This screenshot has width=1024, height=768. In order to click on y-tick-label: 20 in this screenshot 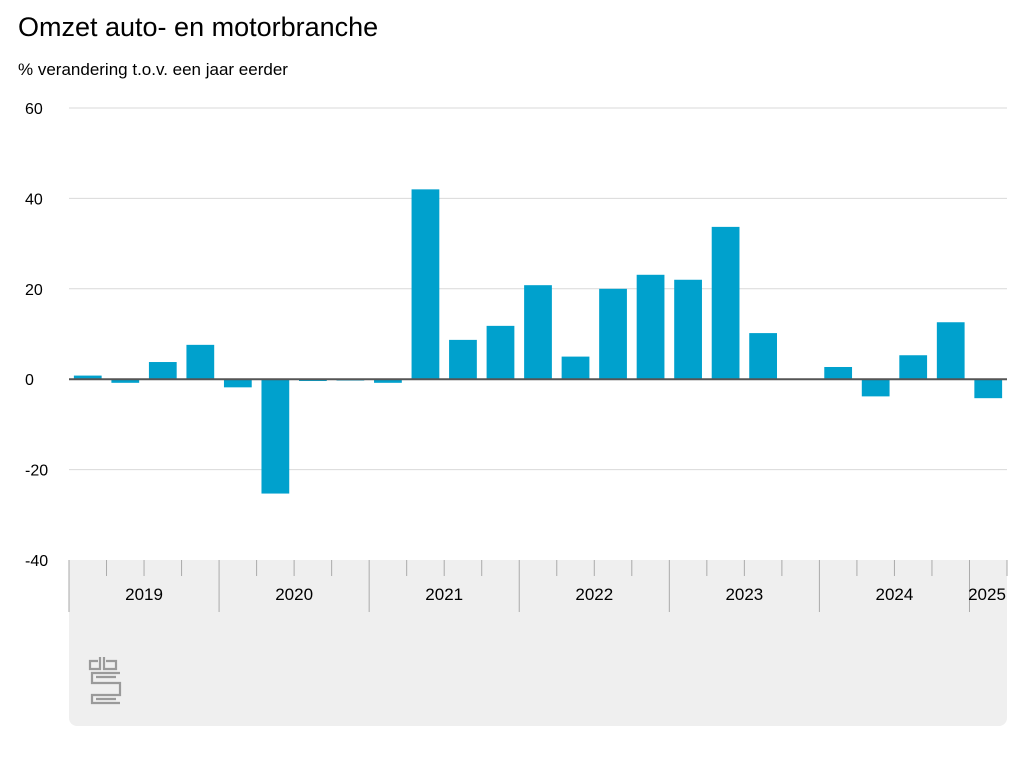, I will do `click(34, 290)`.